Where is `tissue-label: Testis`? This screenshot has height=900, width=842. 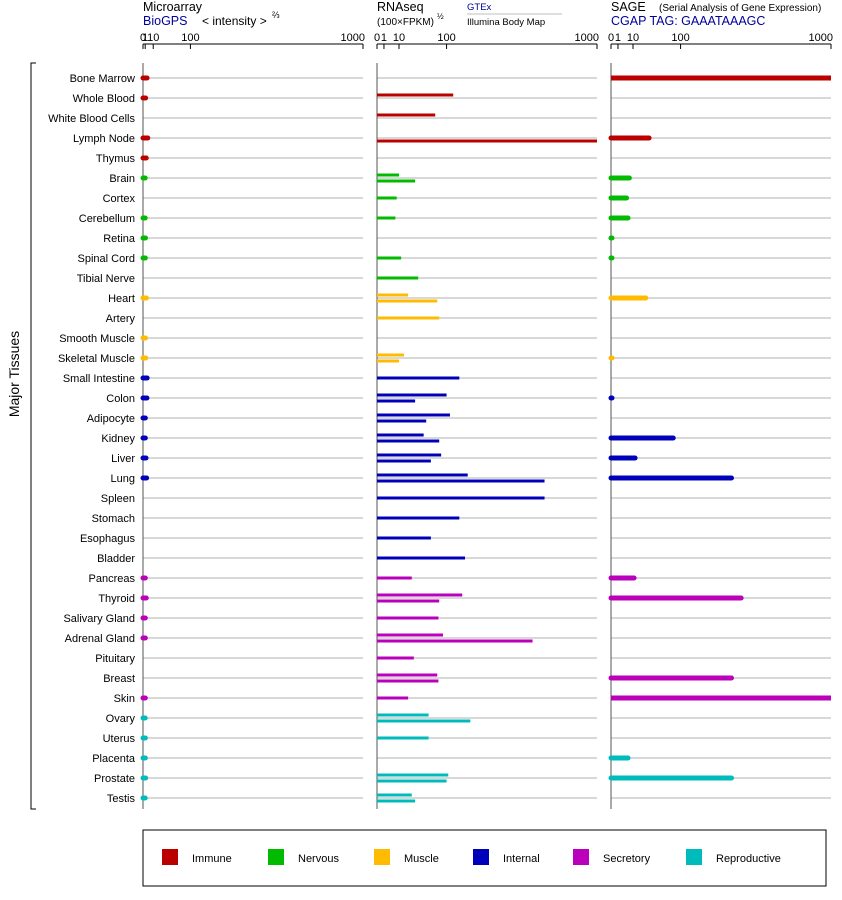
tissue-label: Testis is located at coordinates (121, 799).